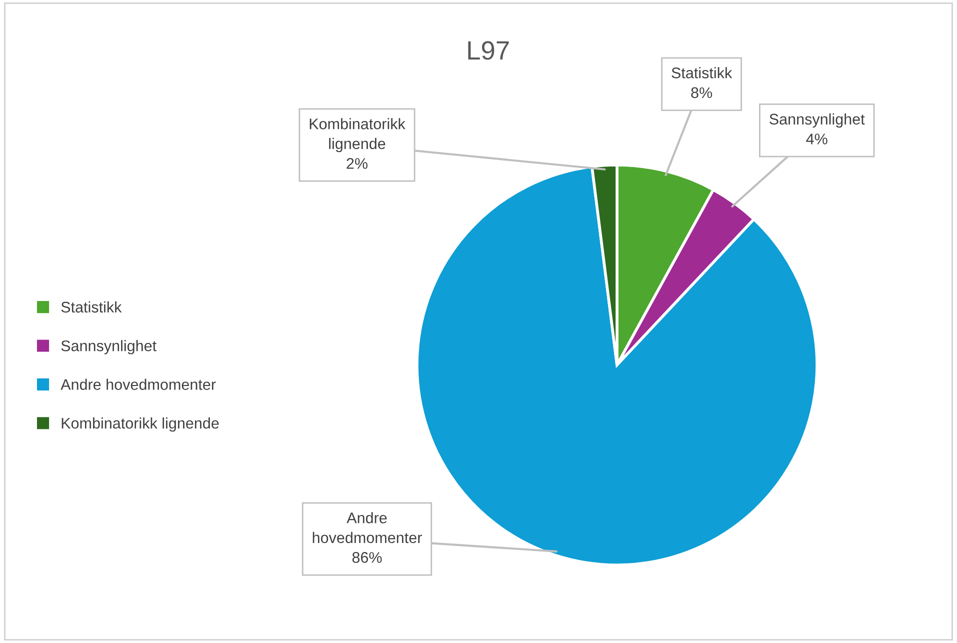 Image resolution: width=957 pixels, height=643 pixels. What do you see at coordinates (108, 347) in the screenshot?
I see `legend-label: Sannsynlighet` at bounding box center [108, 347].